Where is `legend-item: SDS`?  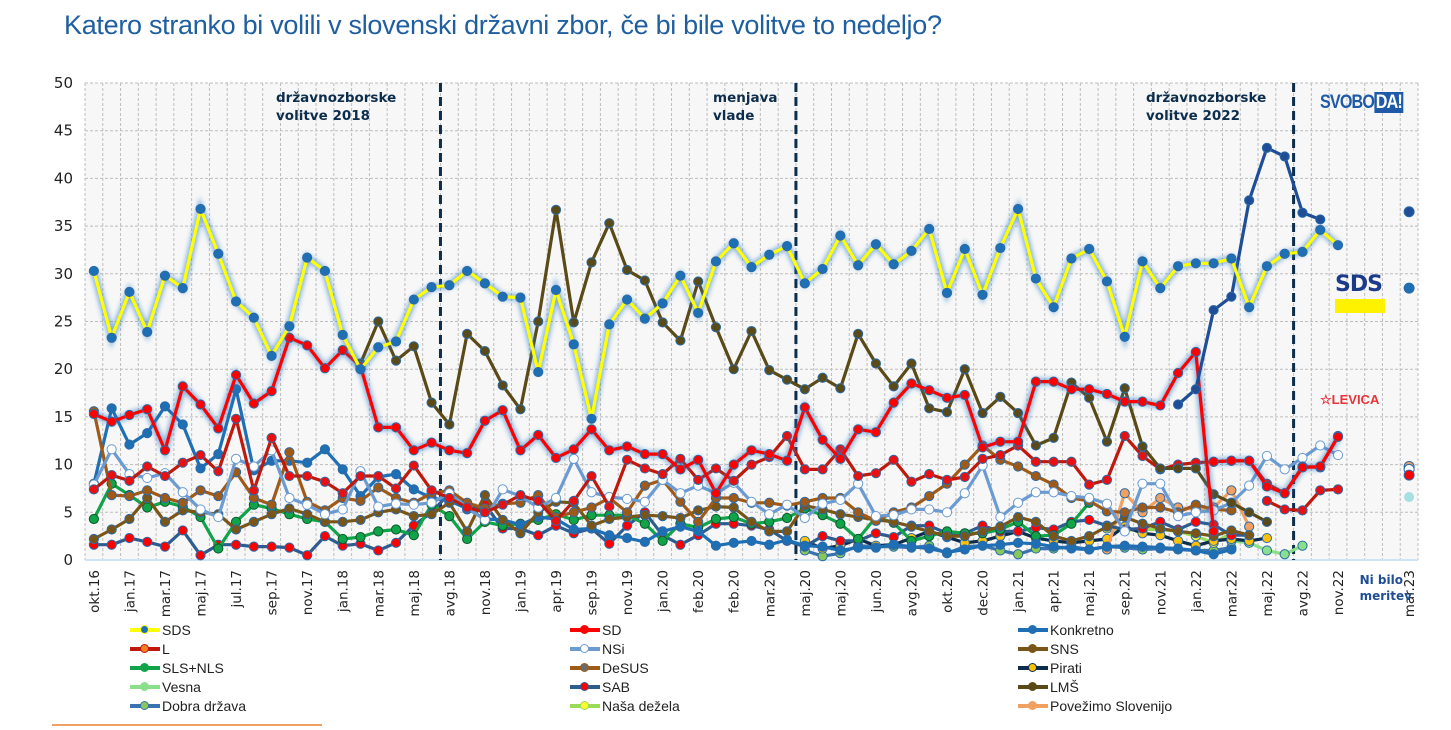 legend-item: SDS is located at coordinates (160, 630).